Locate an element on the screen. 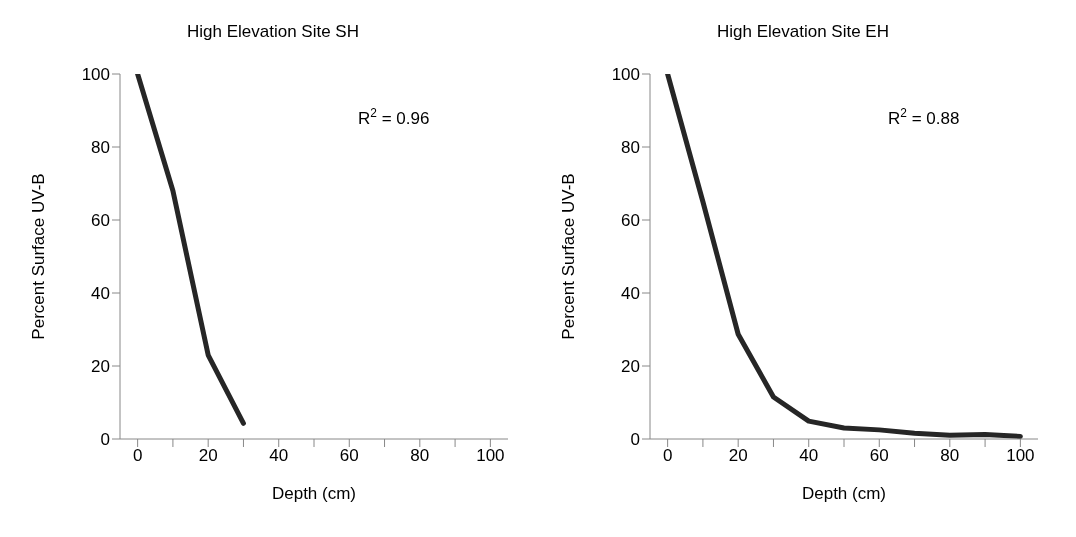 This screenshot has height=537, width=1076. chart-title: High Elevation Site SH is located at coordinates (273, 32).